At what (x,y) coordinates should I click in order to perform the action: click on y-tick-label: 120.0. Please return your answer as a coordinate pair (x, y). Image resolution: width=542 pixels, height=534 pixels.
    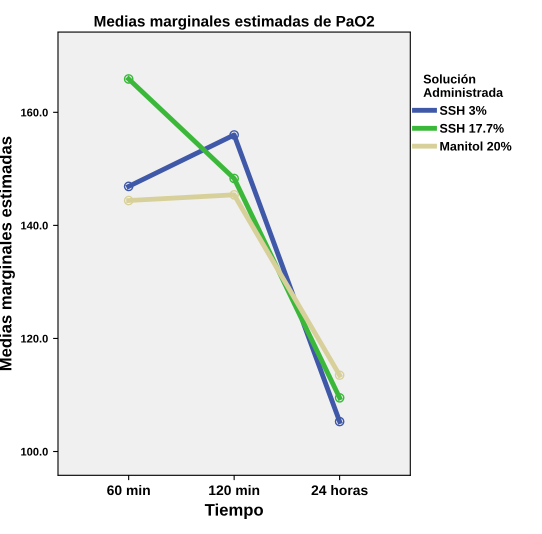
    Looking at the image, I should click on (34, 338).